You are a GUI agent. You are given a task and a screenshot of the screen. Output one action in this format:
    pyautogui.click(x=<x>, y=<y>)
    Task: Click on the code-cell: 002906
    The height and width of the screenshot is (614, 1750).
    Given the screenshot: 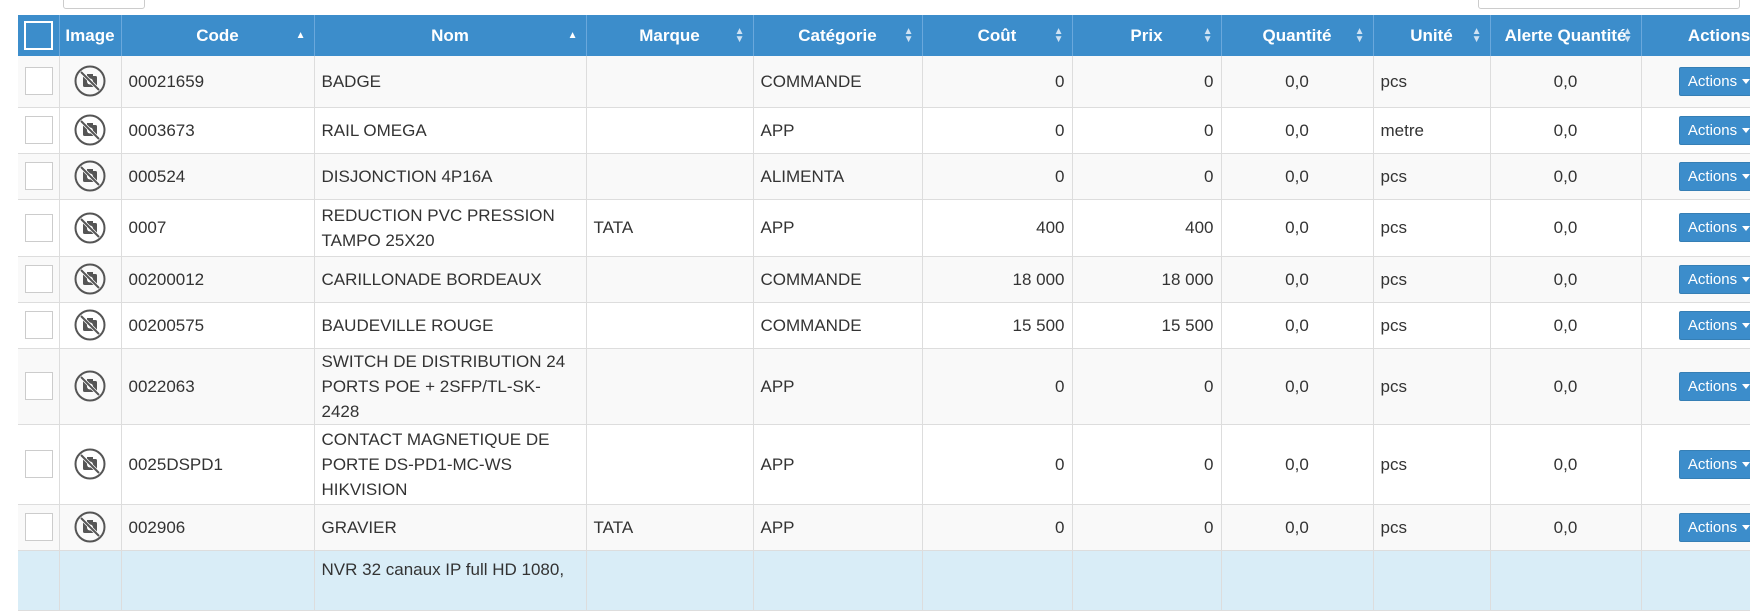 What is the action you would take?
    pyautogui.click(x=218, y=527)
    